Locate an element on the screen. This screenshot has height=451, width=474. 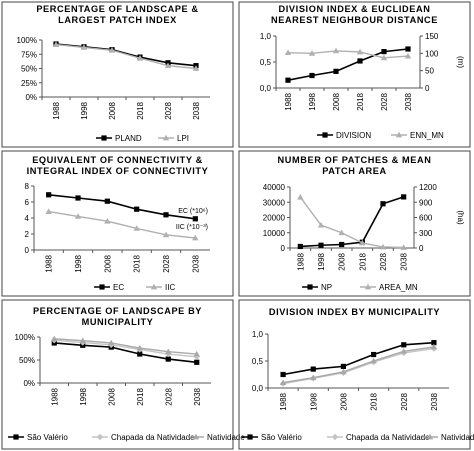
legend-label: PLAND is located at coordinates (128, 138).